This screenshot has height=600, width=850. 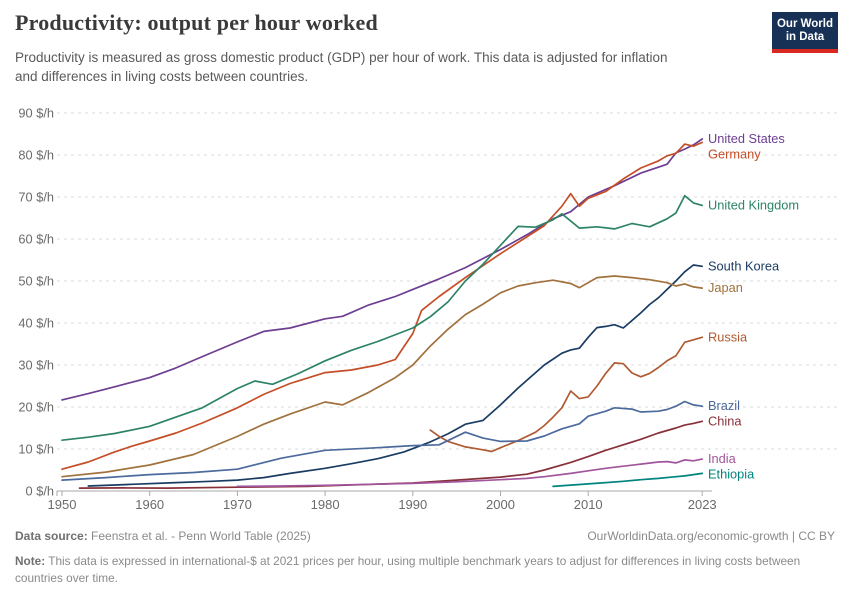 What do you see at coordinates (62, 504) in the screenshot?
I see `x-axis-label-1950: 1950` at bounding box center [62, 504].